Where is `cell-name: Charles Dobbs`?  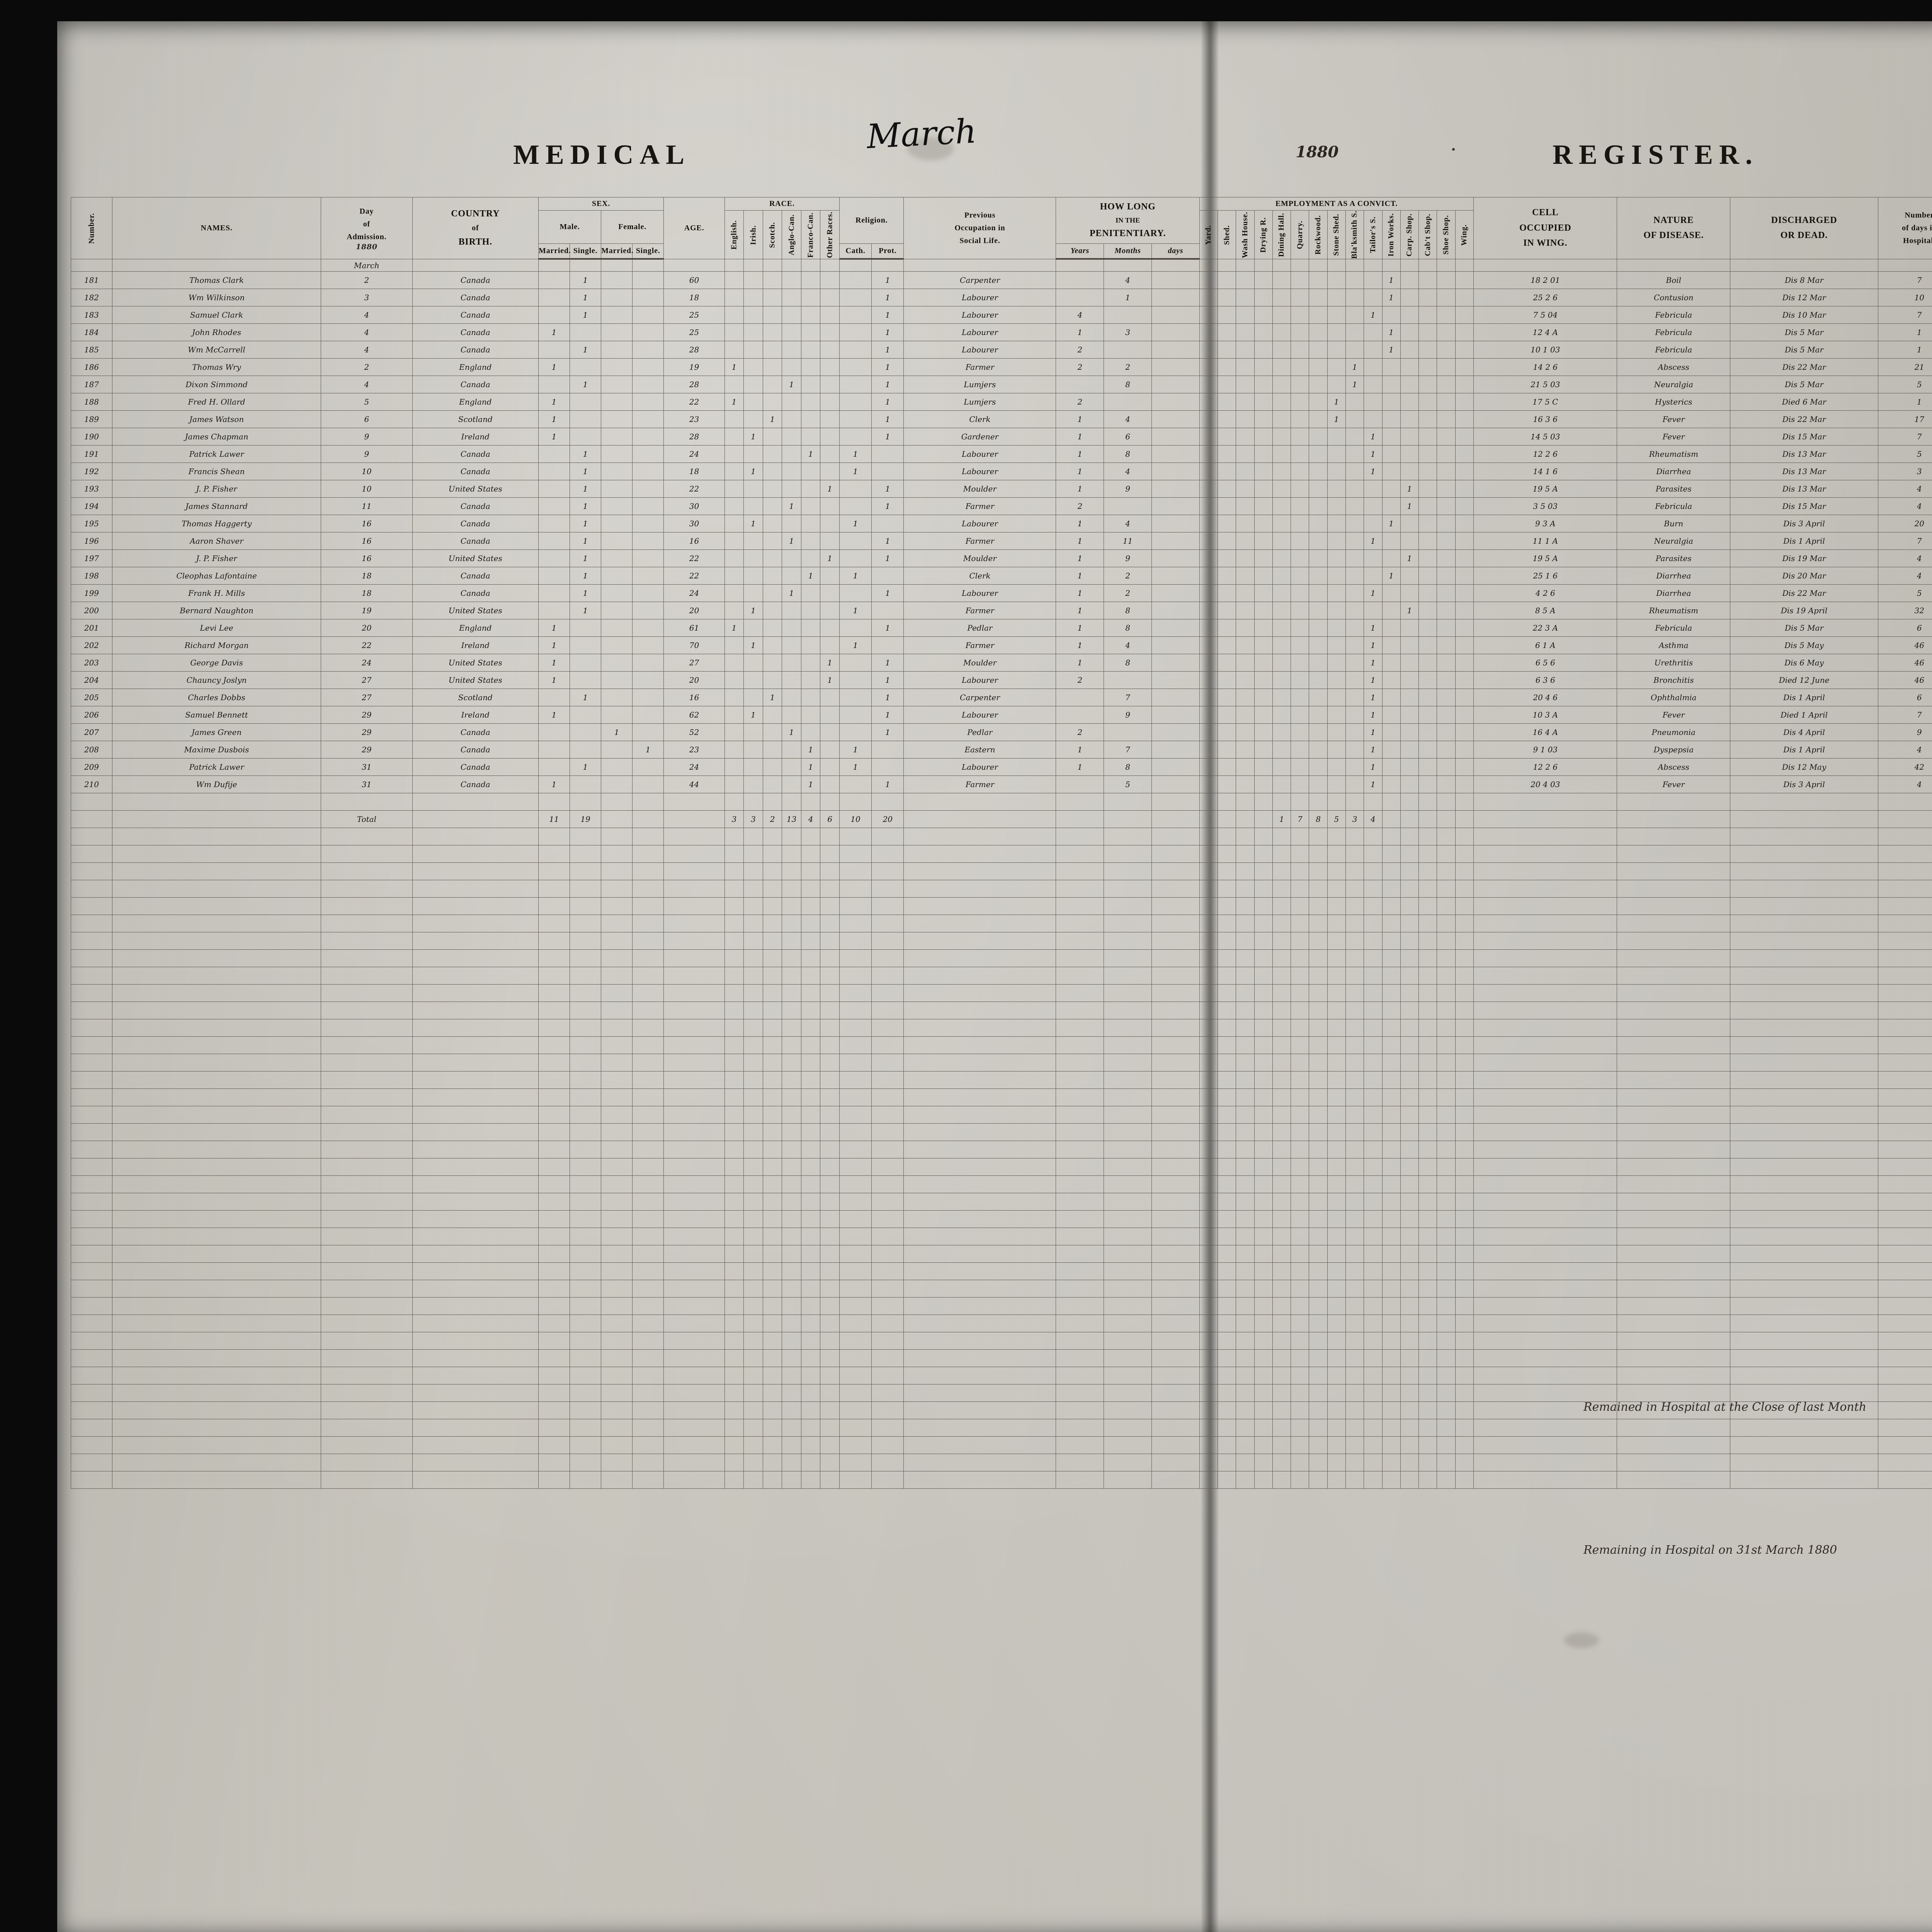
cell-name: Charles Dobbs is located at coordinates (216, 698).